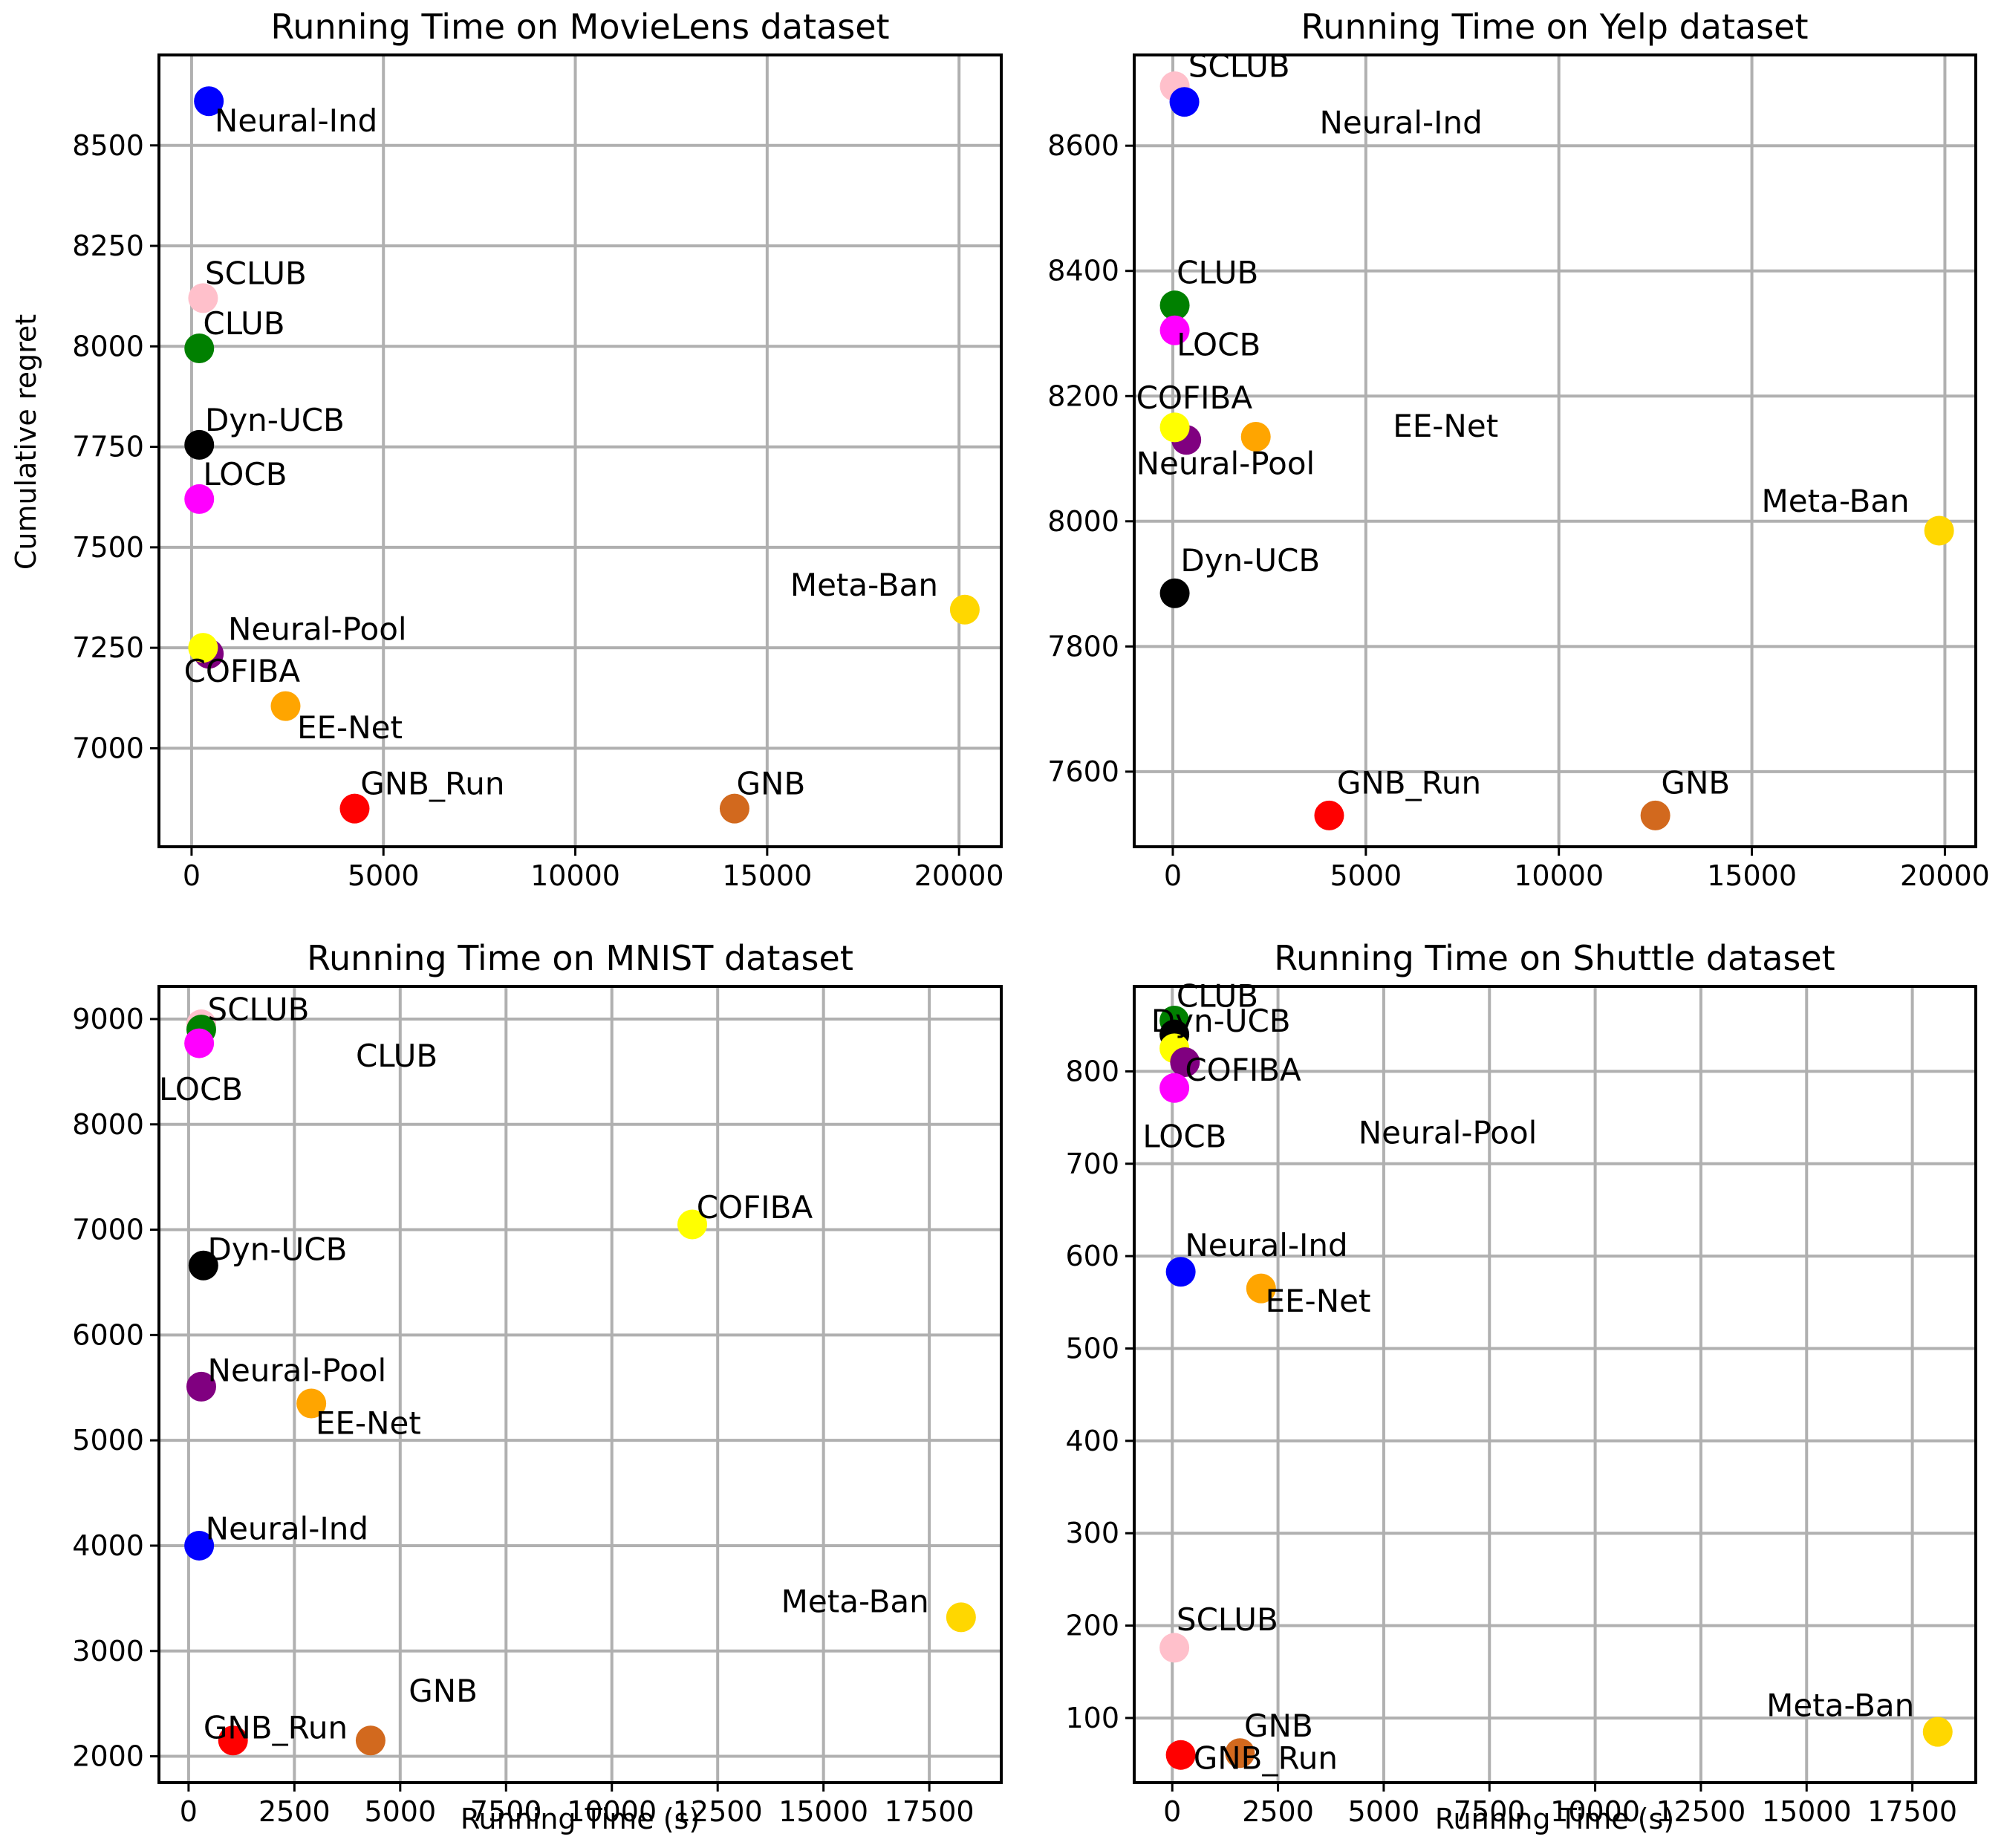  What do you see at coordinates (108, 246) in the screenshot?
I see `y-tick-label: 8250` at bounding box center [108, 246].